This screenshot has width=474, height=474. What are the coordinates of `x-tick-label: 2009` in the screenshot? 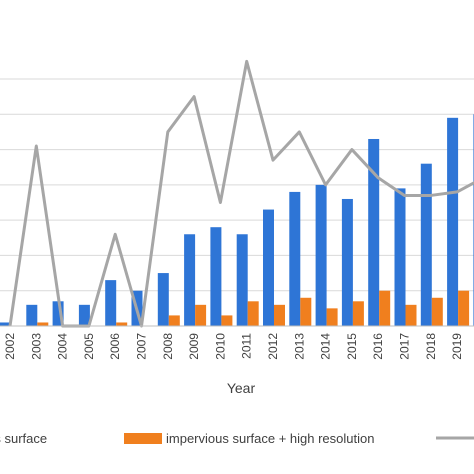 It's located at (194, 346).